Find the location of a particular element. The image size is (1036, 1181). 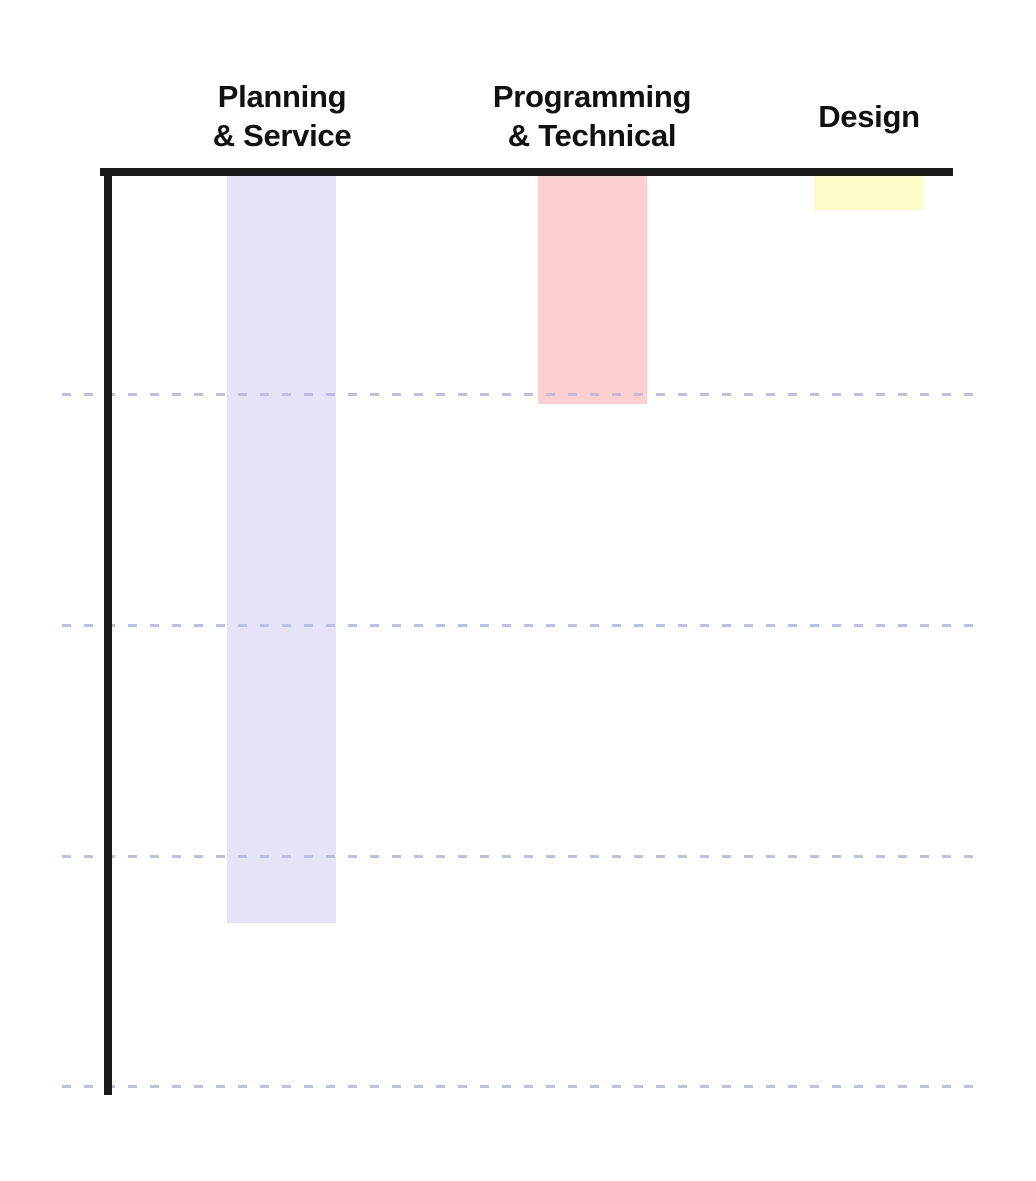

x-axis-line is located at coordinates (526, 172).